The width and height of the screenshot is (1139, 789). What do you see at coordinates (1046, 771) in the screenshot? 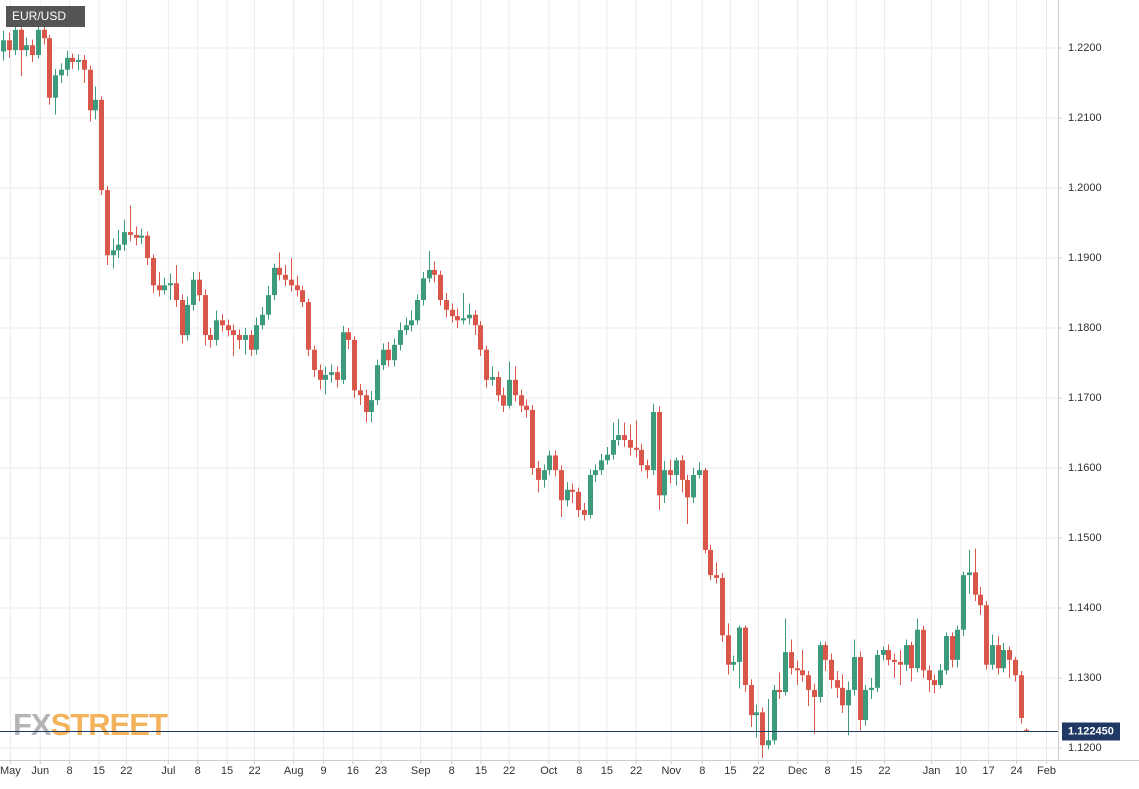
I see `x-tick-label: Feb` at bounding box center [1046, 771].